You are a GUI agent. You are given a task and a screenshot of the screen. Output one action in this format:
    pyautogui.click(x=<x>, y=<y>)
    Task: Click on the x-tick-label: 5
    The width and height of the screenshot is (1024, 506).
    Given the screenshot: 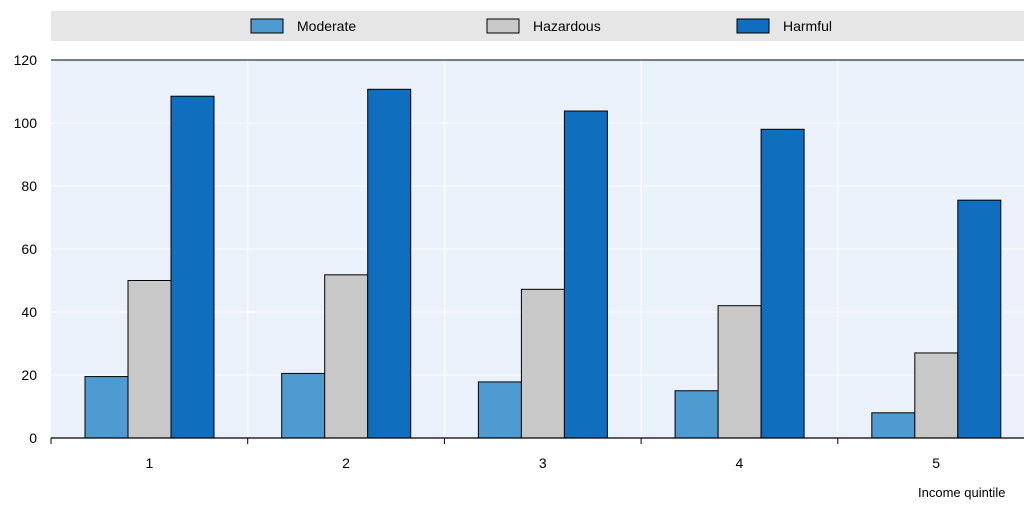 What is the action you would take?
    pyautogui.click(x=936, y=463)
    